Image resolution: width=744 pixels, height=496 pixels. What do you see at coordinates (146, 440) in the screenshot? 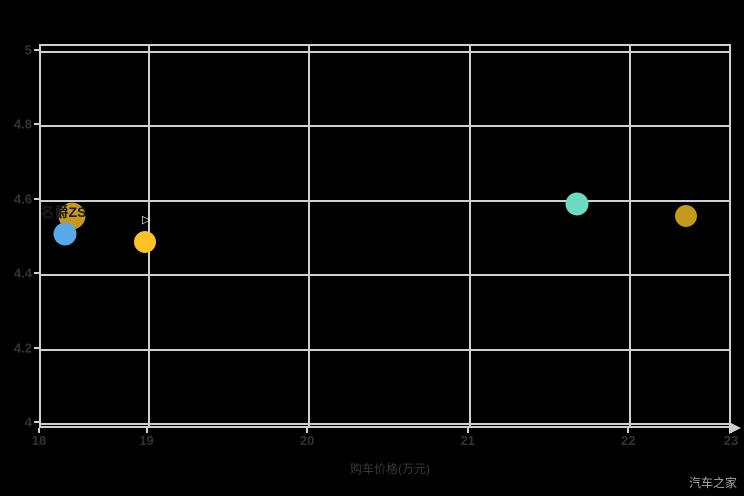
I see `x-tick-label: 19` at bounding box center [146, 440].